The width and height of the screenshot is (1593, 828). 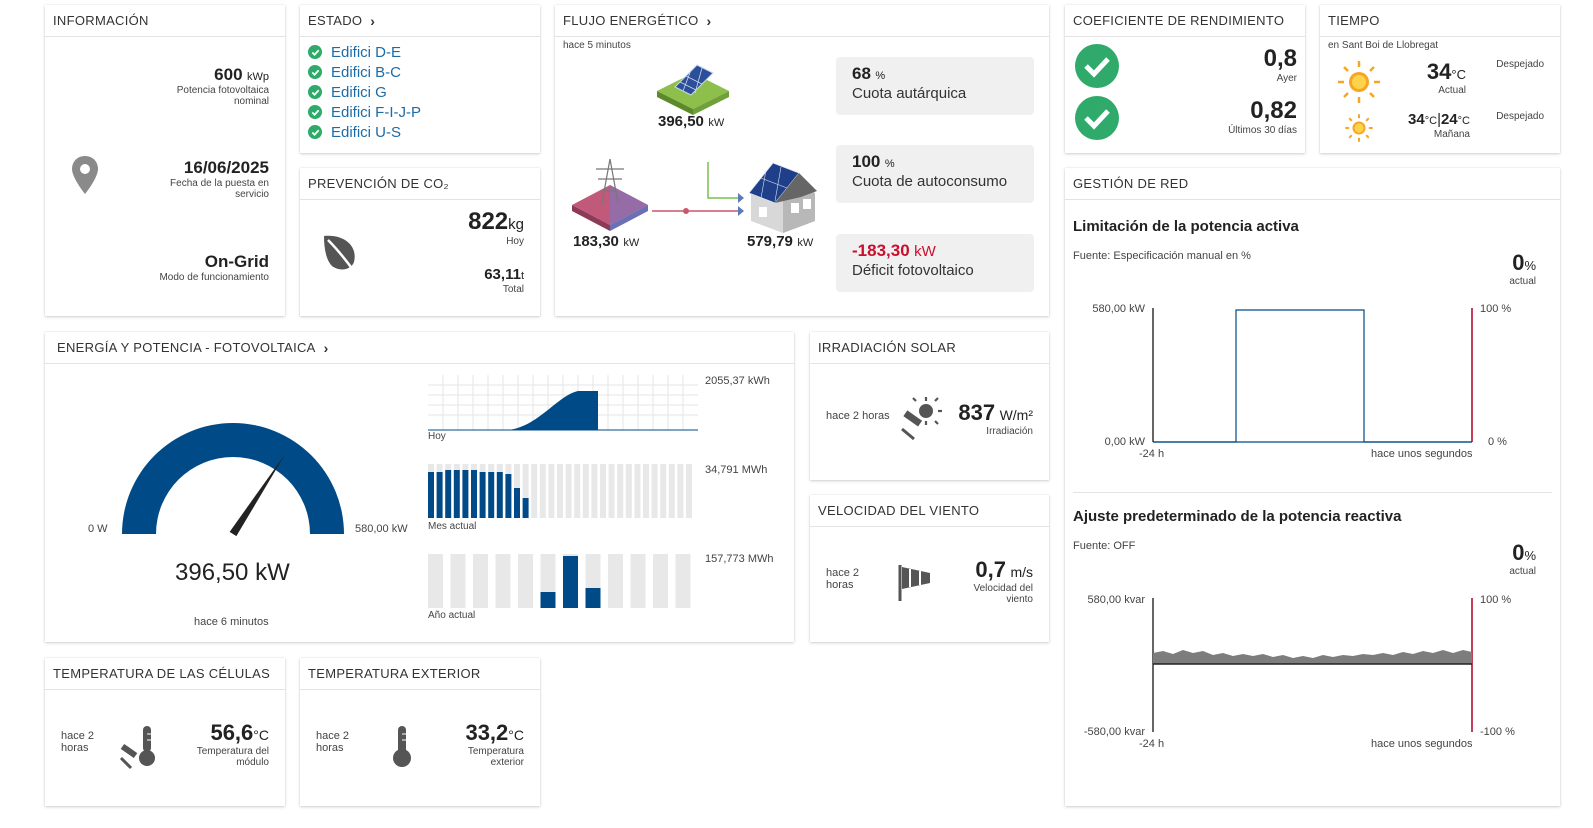 What do you see at coordinates (1497, 732) in the screenshot?
I see `reactiva-rmin: -100 %` at bounding box center [1497, 732].